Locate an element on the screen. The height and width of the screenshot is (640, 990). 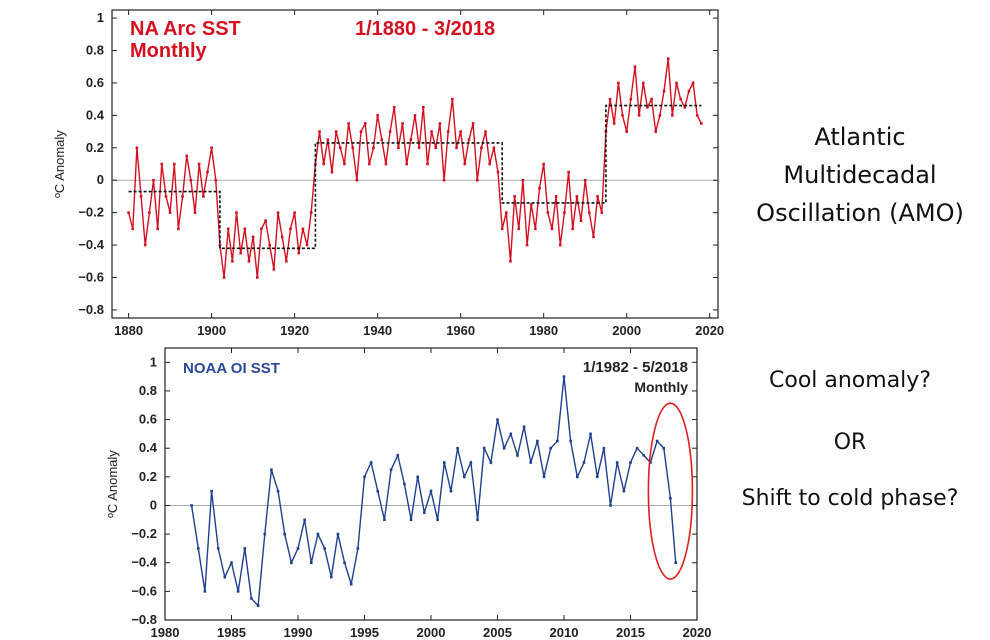
x-tick-label: 2000 is located at coordinates (626, 330).